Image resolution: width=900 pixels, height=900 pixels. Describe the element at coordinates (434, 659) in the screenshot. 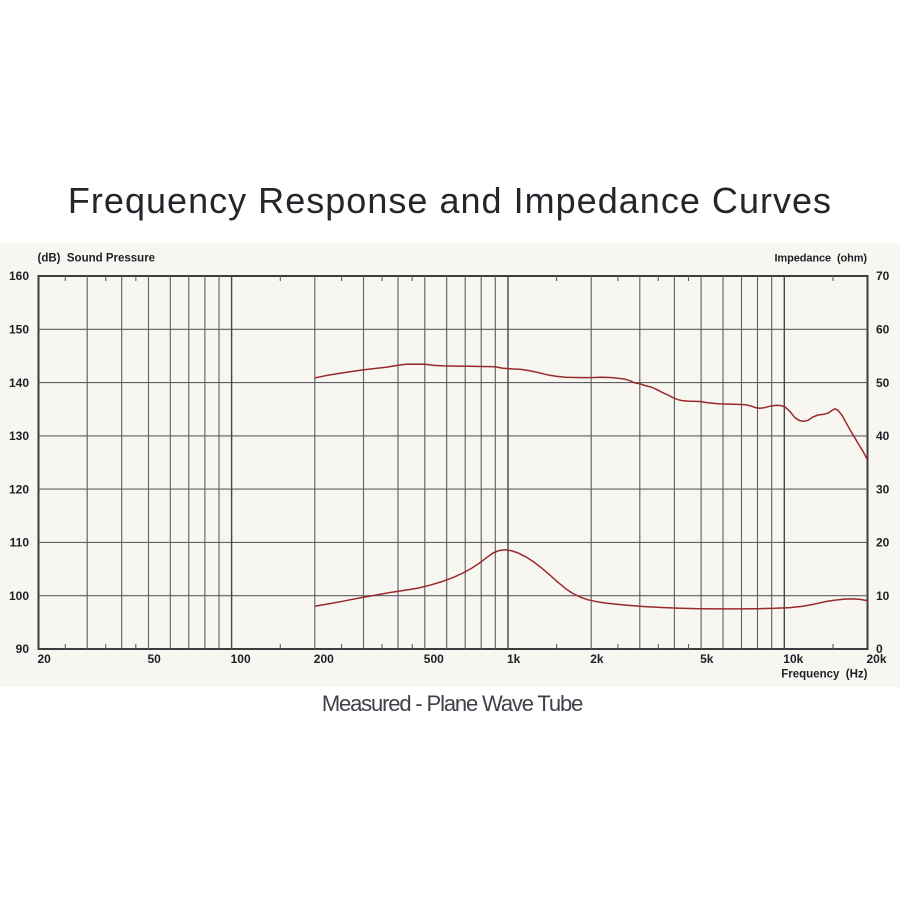

I see `svg-text: 500` at that location.